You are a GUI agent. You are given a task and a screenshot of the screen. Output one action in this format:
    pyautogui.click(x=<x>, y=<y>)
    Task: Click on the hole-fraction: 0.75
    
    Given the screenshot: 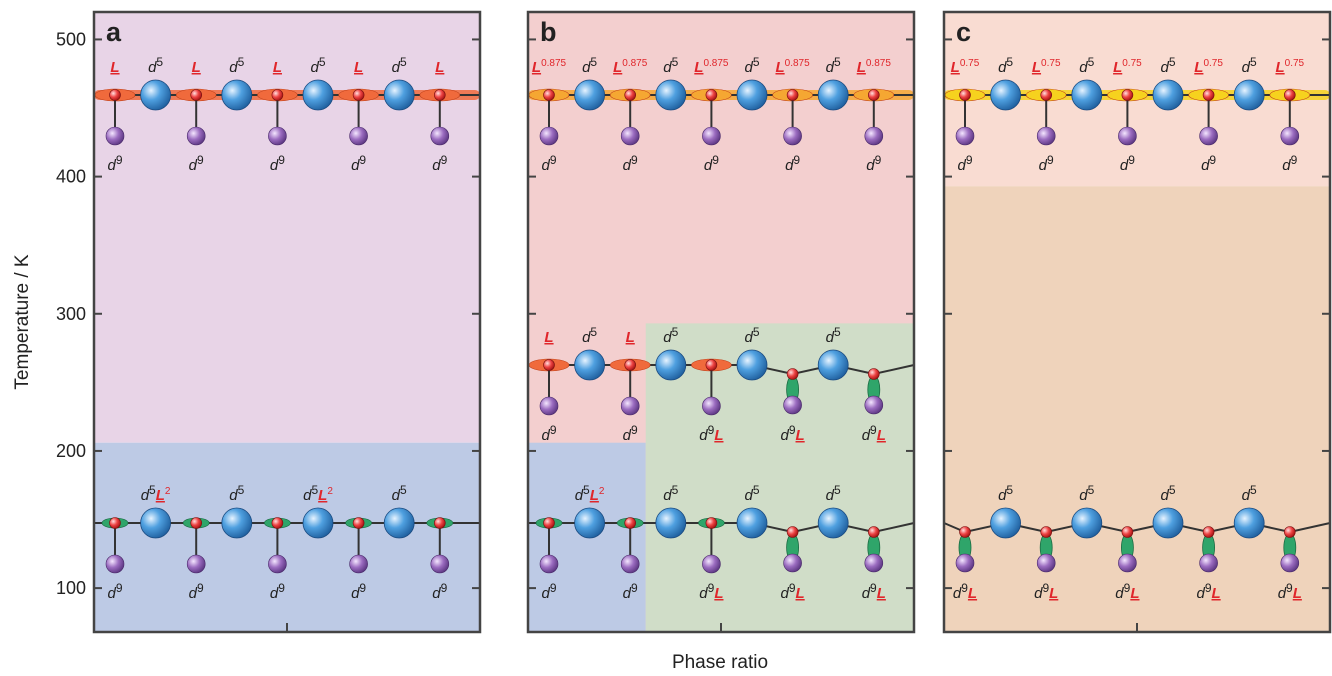 What is the action you would take?
    pyautogui.click(x=970, y=63)
    